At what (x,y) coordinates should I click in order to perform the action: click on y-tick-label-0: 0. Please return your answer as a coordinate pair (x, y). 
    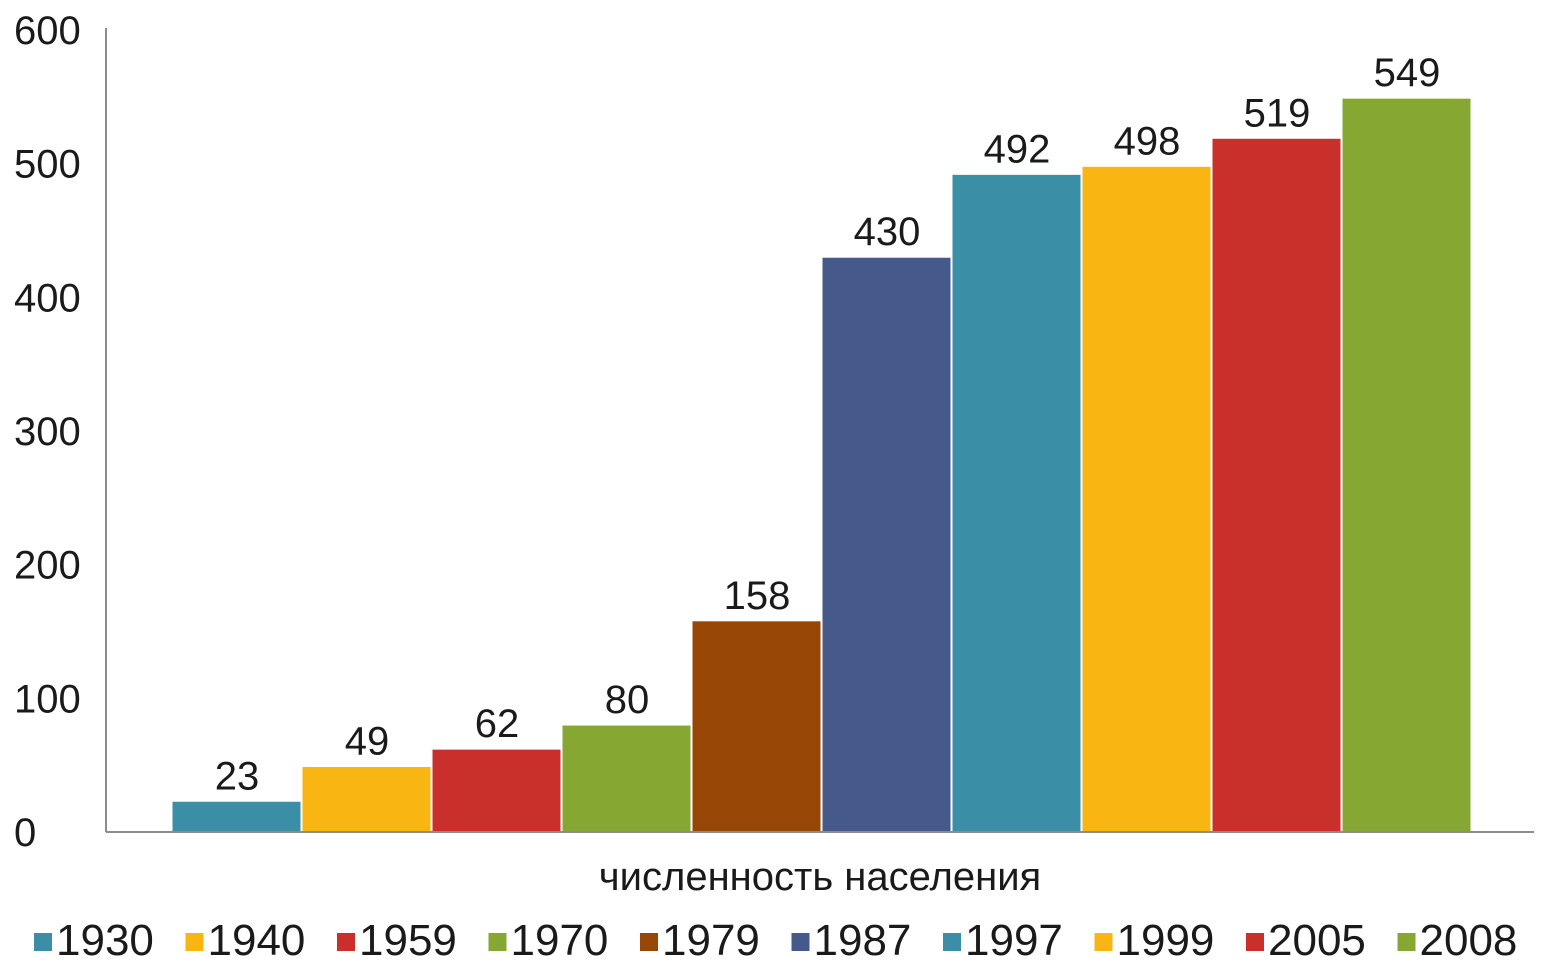
    Looking at the image, I should click on (25, 833).